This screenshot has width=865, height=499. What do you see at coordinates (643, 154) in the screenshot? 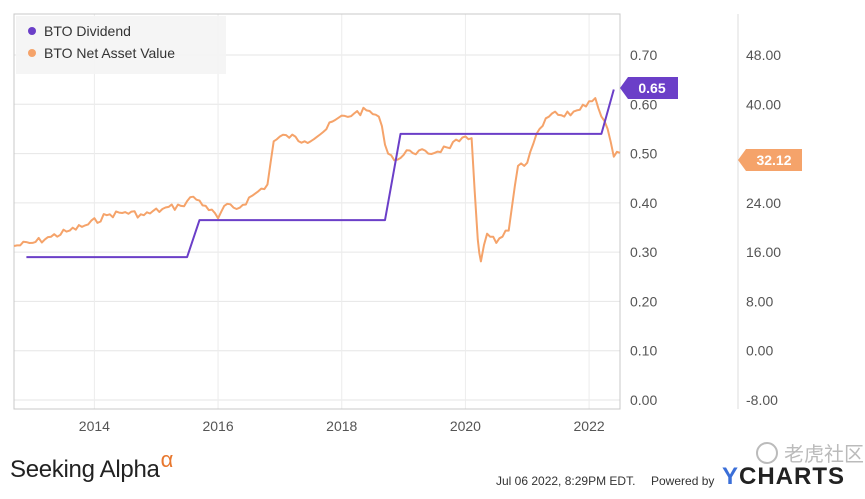
I see `y-left-tick-label: 0.50` at bounding box center [643, 154].